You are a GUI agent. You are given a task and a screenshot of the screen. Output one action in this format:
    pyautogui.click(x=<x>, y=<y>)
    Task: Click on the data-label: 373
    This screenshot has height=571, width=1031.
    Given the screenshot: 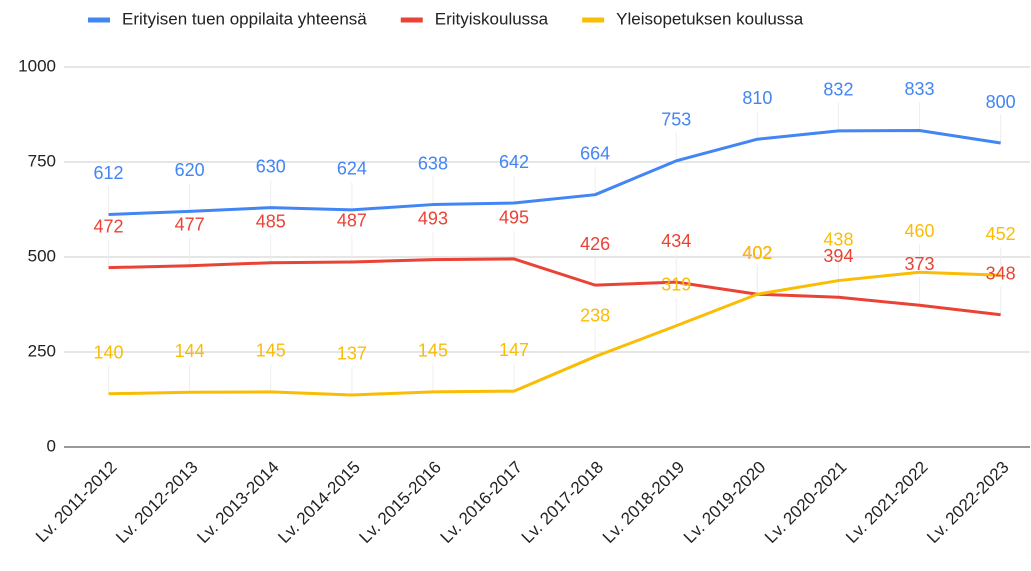 What is the action you would take?
    pyautogui.click(x=920, y=264)
    